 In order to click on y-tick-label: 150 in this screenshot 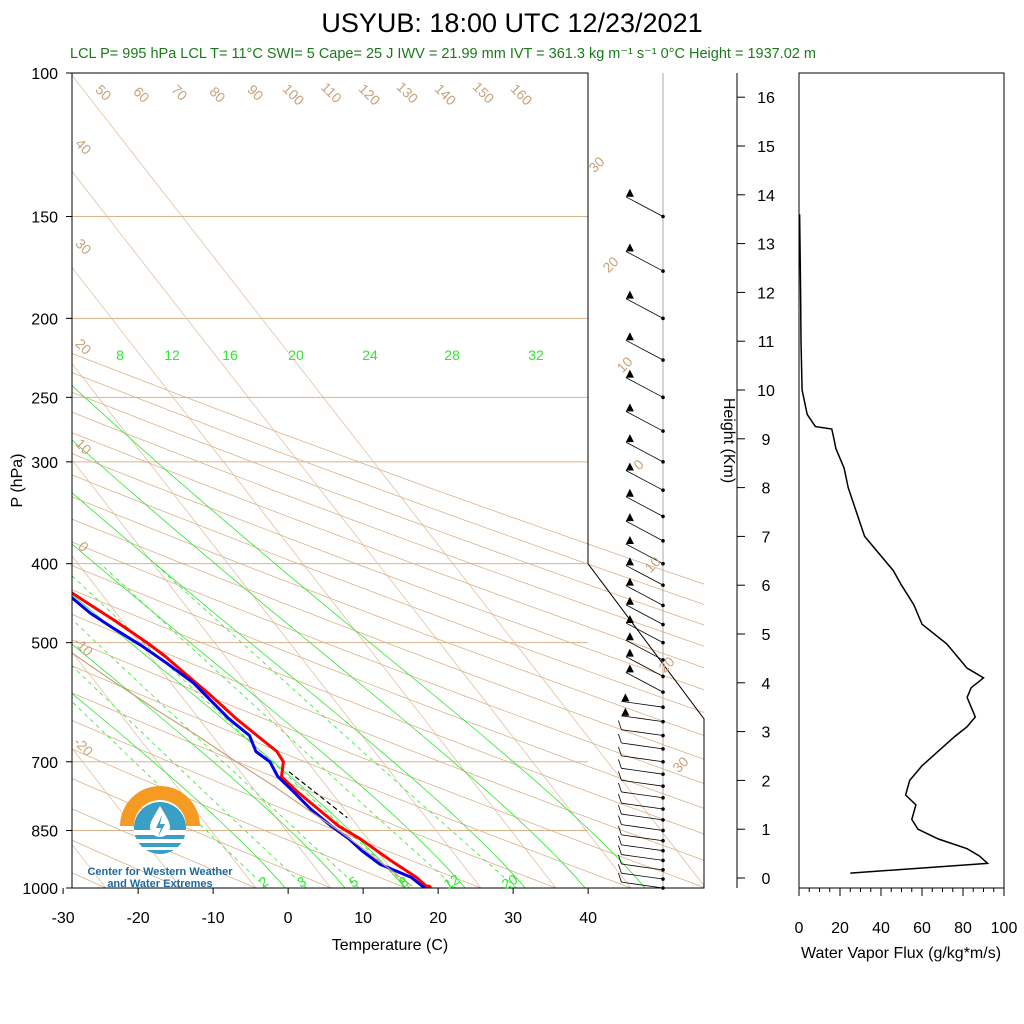, I will do `click(44, 218)`.